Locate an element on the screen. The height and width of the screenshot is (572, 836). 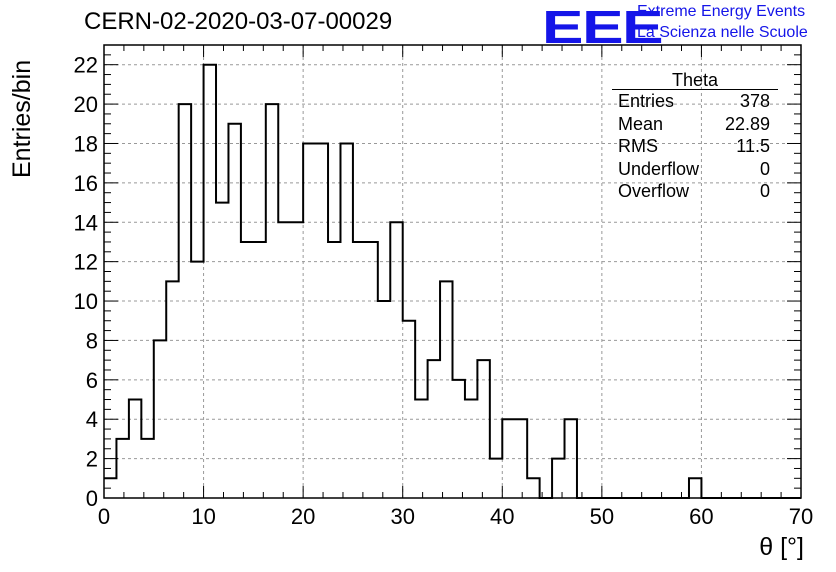
y-tick-label: 12 is located at coordinates (86, 262).